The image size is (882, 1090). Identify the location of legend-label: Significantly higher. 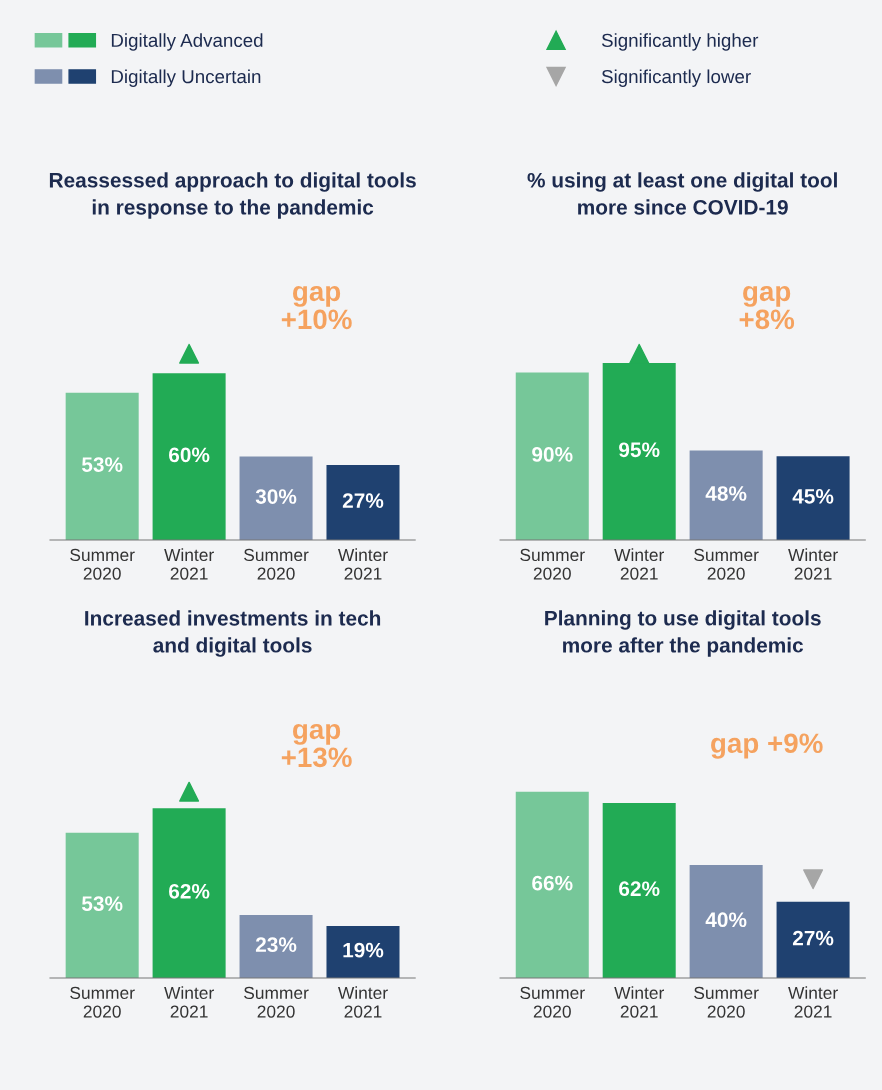
(680, 42).